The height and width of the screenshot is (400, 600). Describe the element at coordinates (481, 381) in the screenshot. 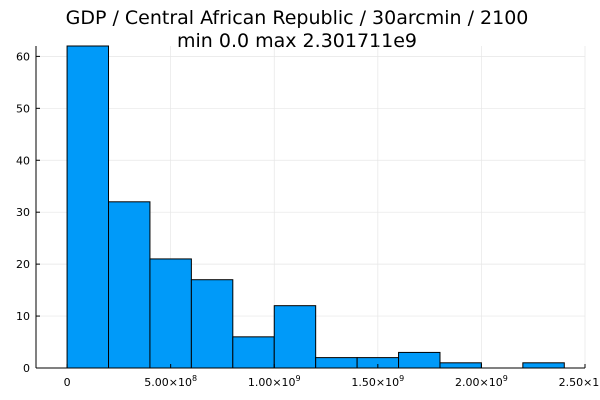

I see `x-tick-label-4: 2.00×10⁹` at that location.